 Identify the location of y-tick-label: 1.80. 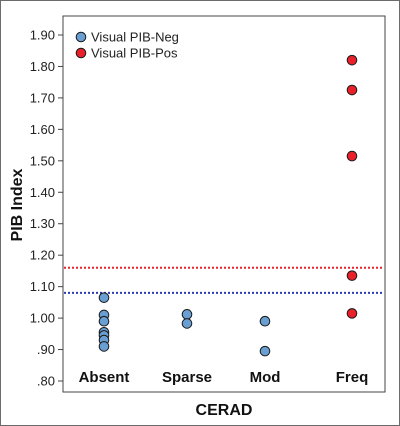
(42, 66).